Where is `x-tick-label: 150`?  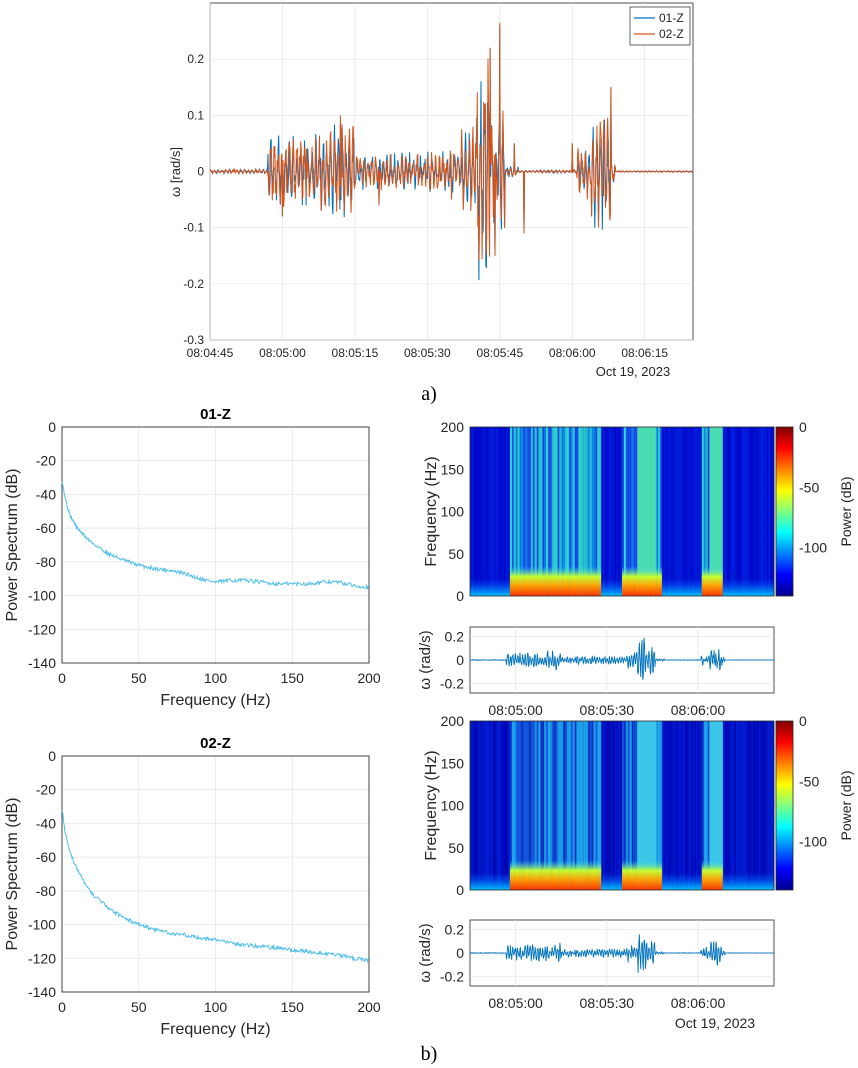 x-tick-label: 150 is located at coordinates (293, 678).